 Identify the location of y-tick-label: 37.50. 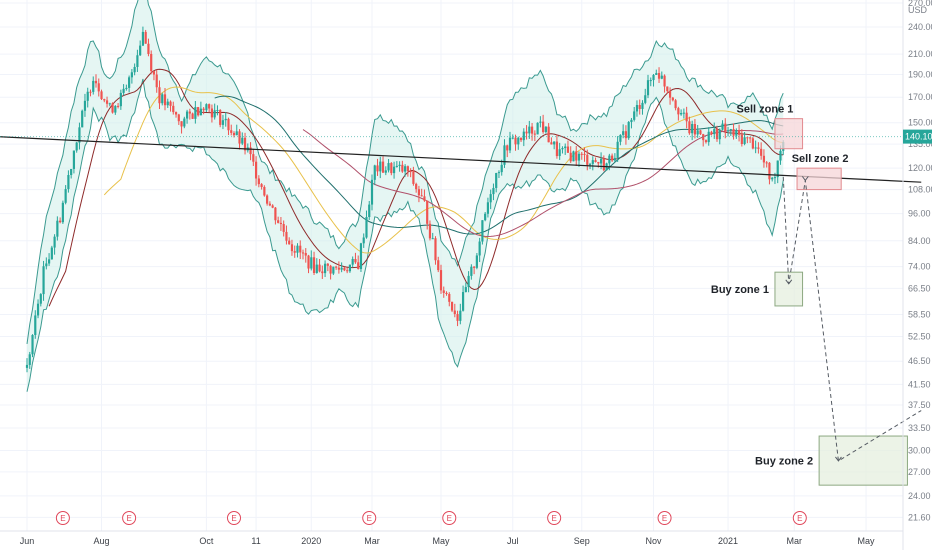
(919, 405).